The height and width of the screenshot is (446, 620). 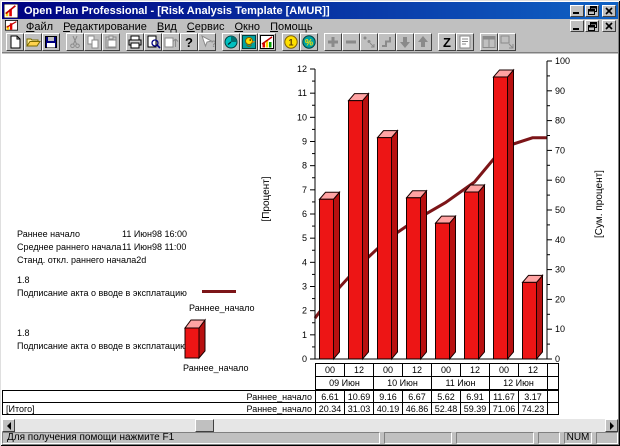 I want to click on open-folder-button, so click(x=33, y=42).